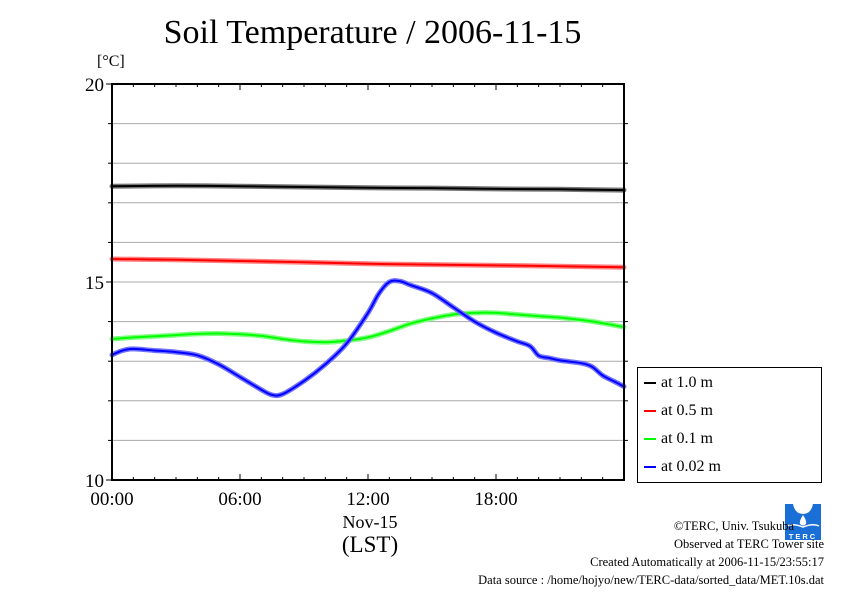 The height and width of the screenshot is (595, 842). I want to click on x-tick-label: 12:00, so click(367, 499).